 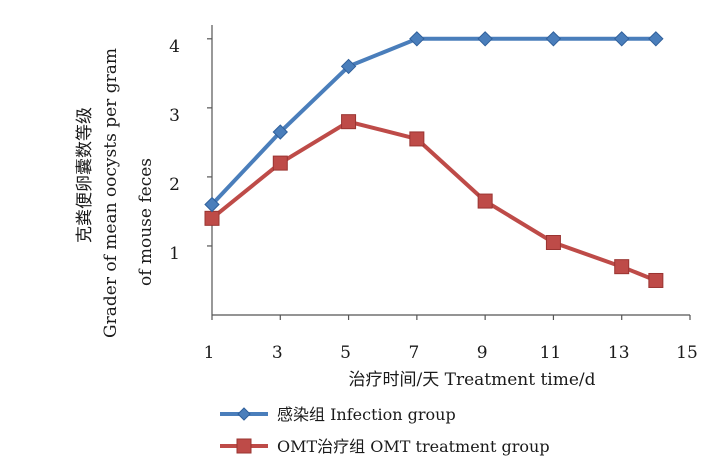 What do you see at coordinates (174, 47) in the screenshot?
I see `y-tick-label-3: 4` at bounding box center [174, 47].